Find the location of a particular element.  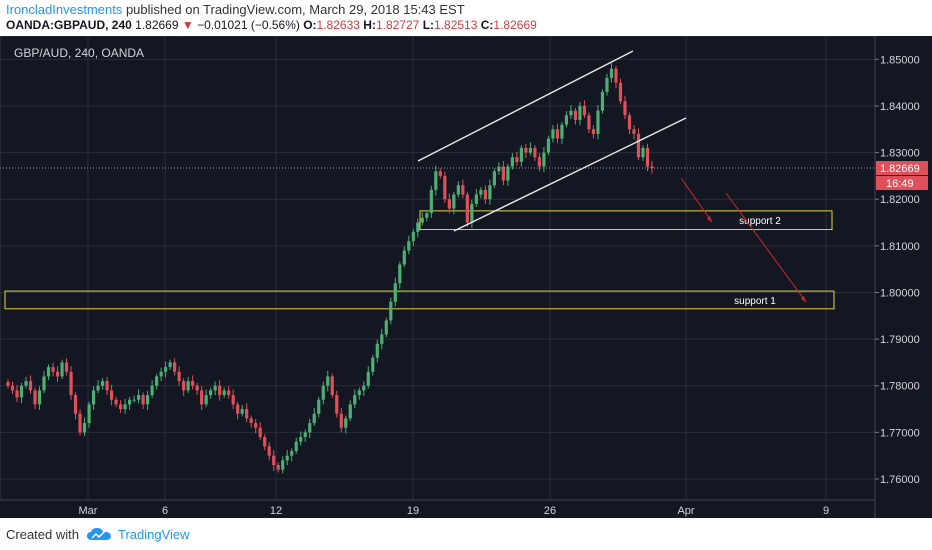

time-axis: Mar 6 12 19 26 Apr 9 is located at coordinates (454, 511).